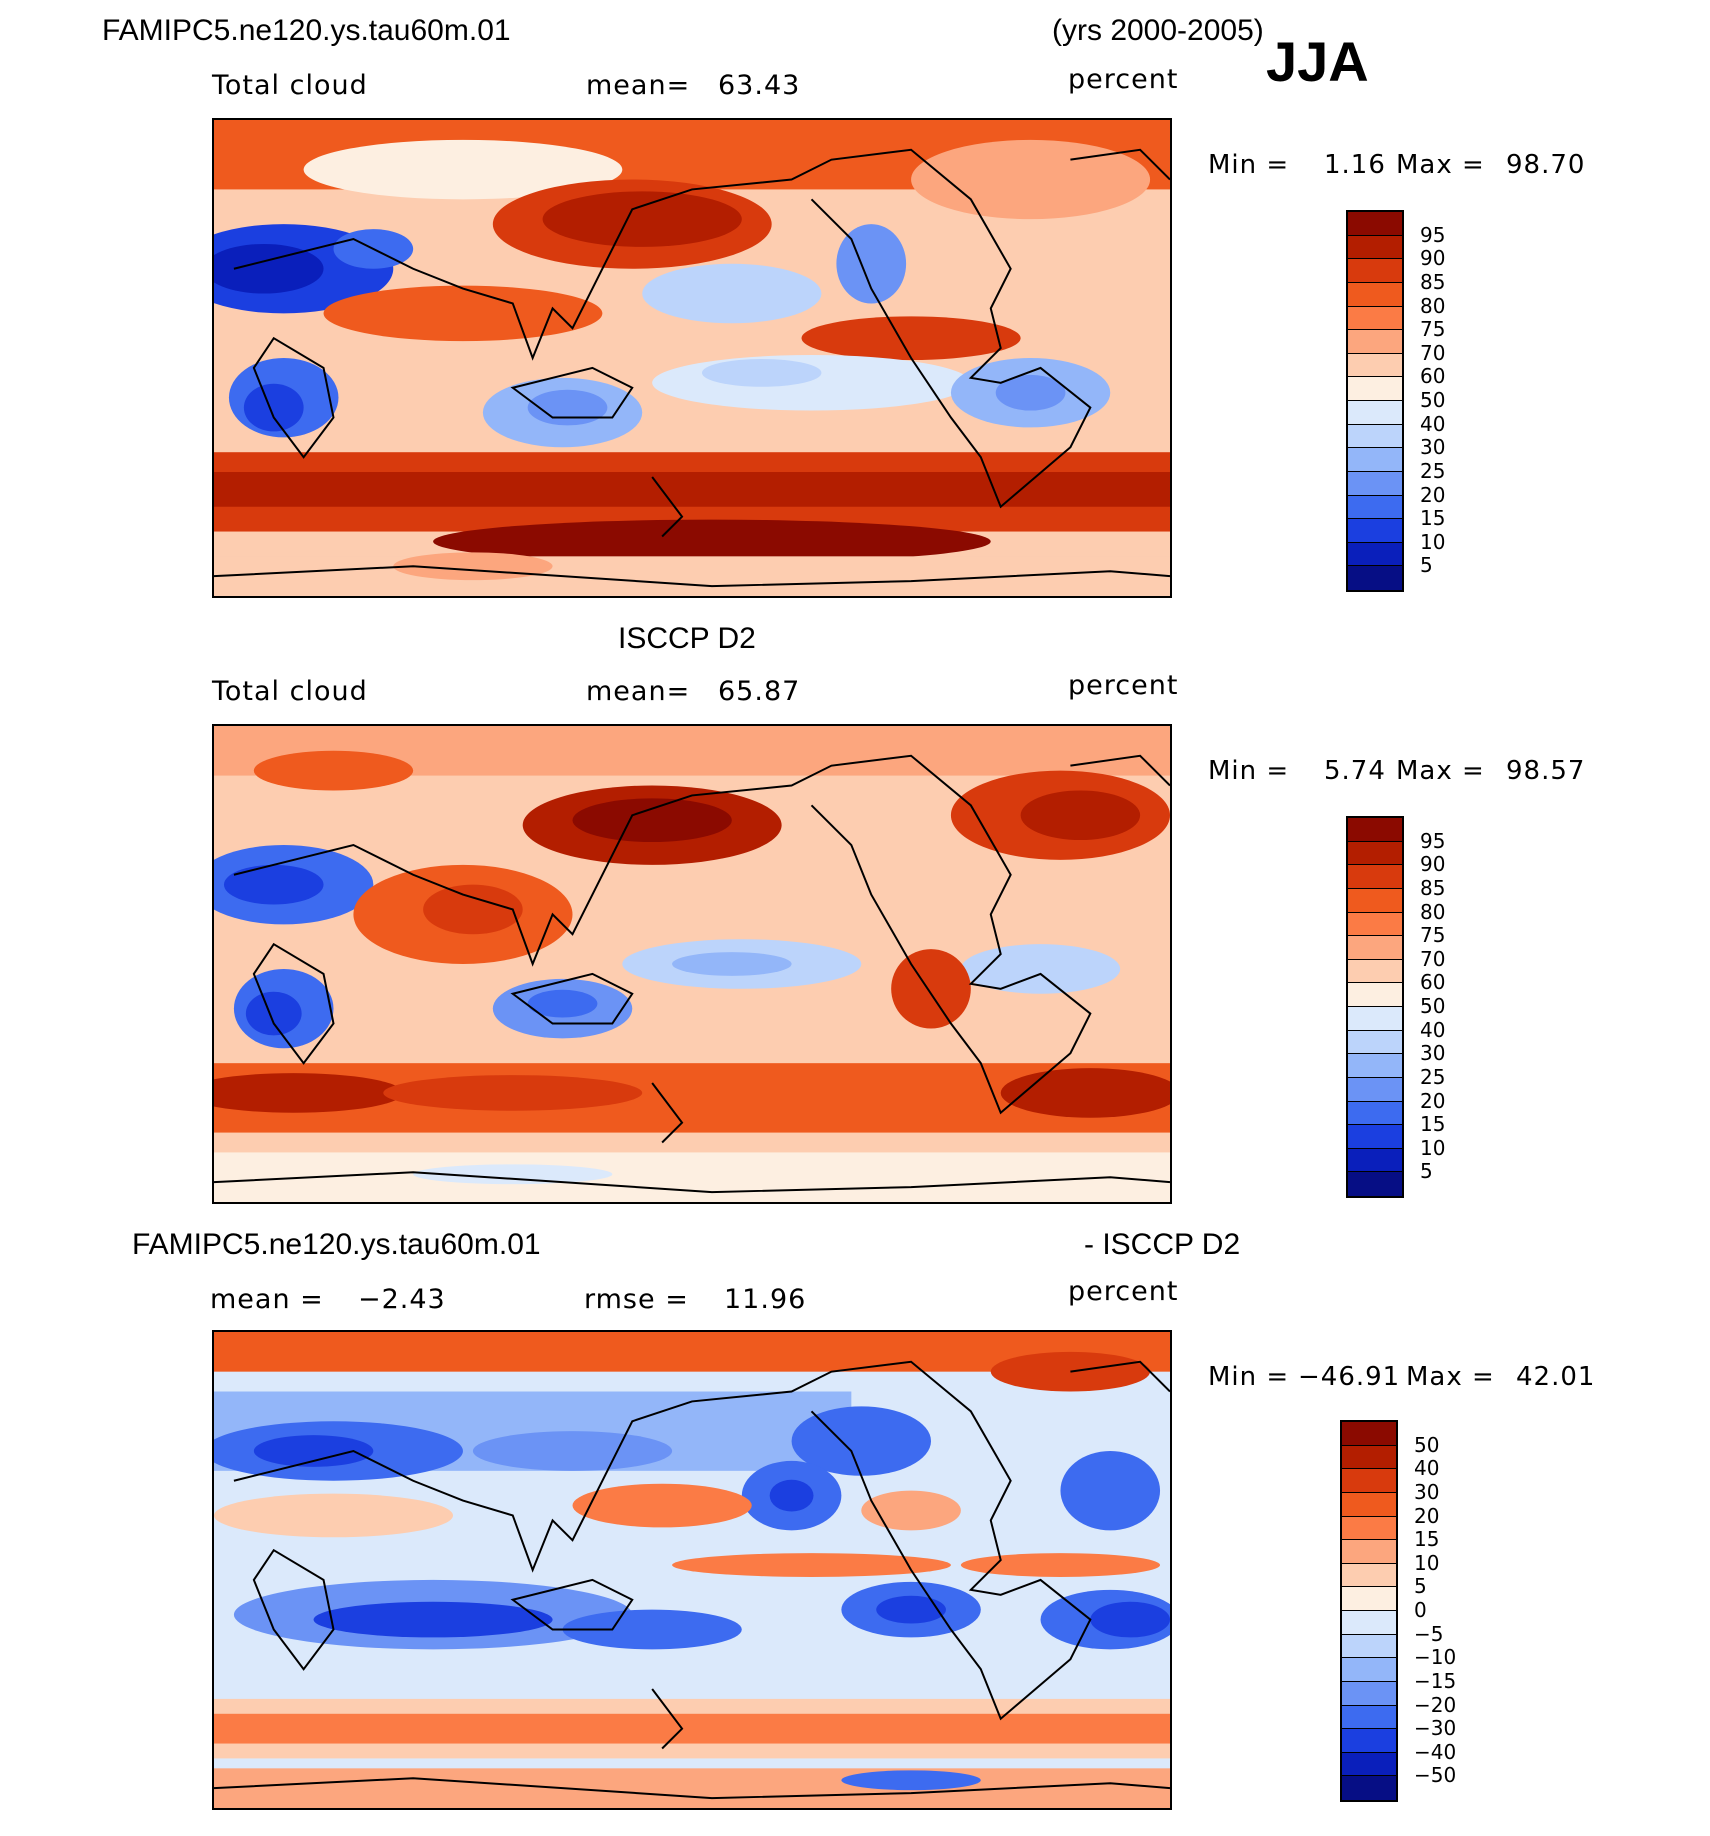 This screenshot has height=1836, width=1710. What do you see at coordinates (1427, 1468) in the screenshot?
I see `panel3-colorbar-label: 40` at bounding box center [1427, 1468].